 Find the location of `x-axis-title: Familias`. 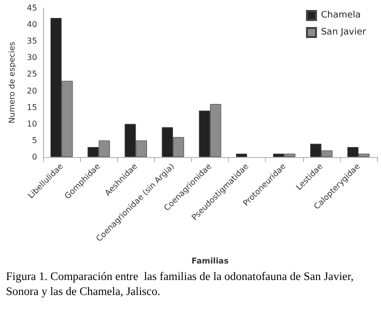

x-axis-title: Familias is located at coordinates (210, 261).